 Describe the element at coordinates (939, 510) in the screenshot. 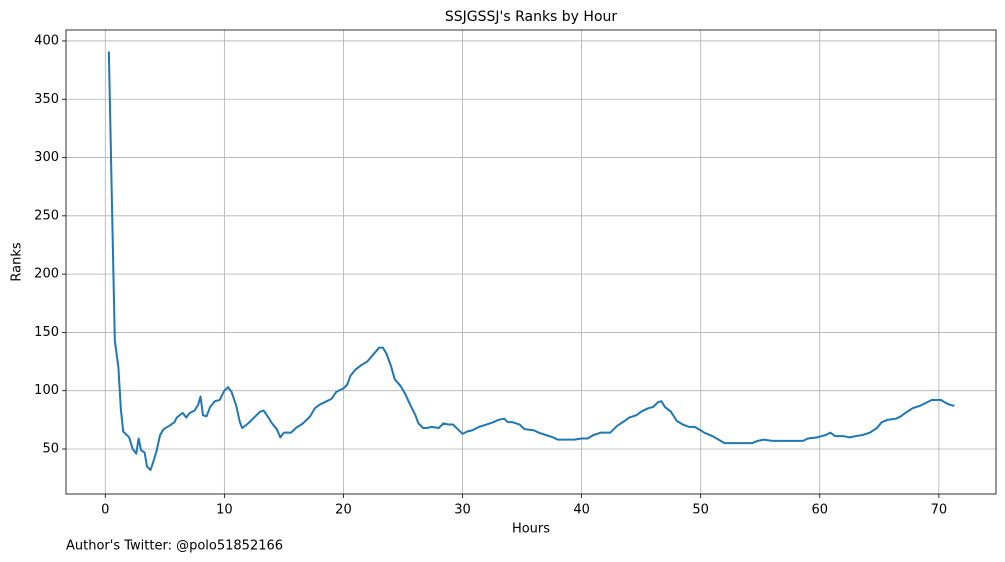

I see `x-tick-label: 70` at that location.